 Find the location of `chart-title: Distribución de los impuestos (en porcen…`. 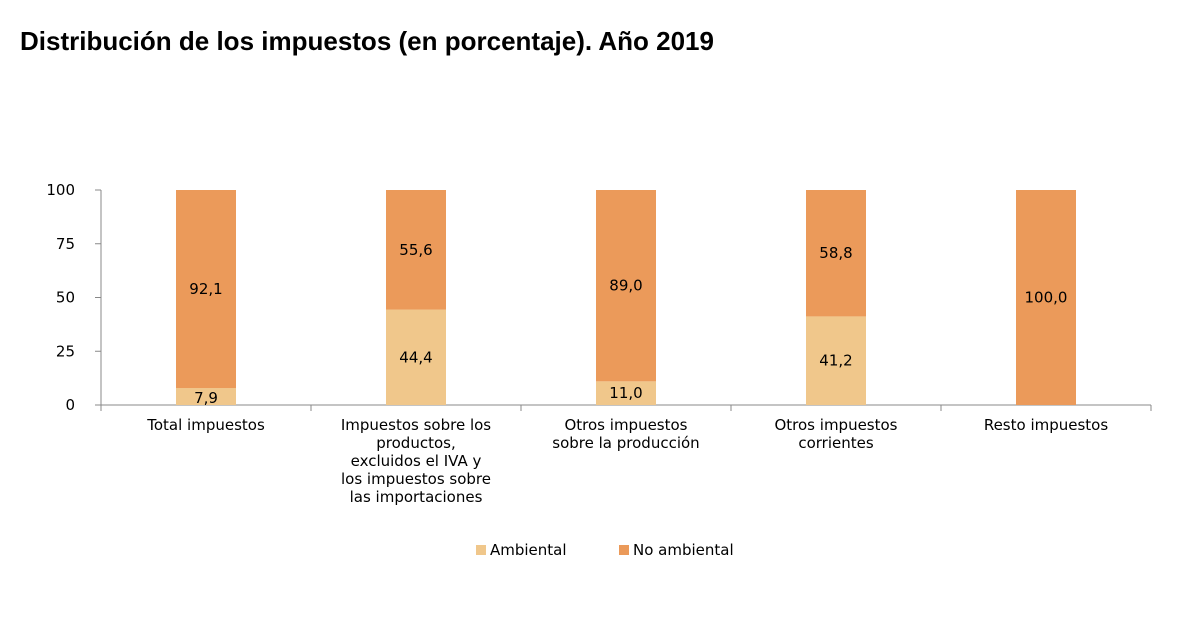

chart-title: Distribución de los impuestos (en porcen… is located at coordinates (367, 41).